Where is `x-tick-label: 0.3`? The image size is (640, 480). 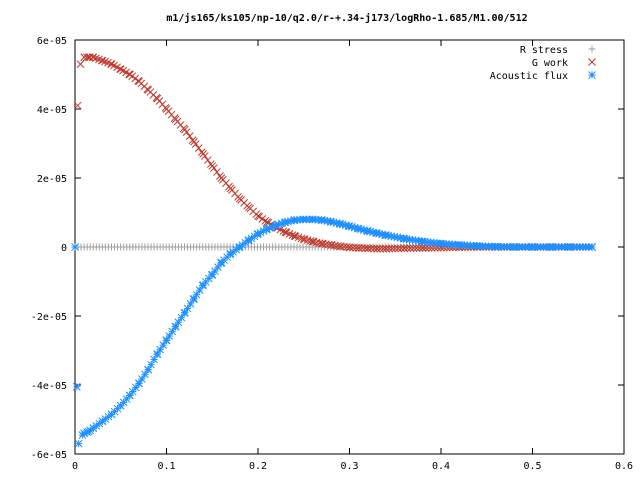
x-tick-label: 0.3 is located at coordinates (349, 466).